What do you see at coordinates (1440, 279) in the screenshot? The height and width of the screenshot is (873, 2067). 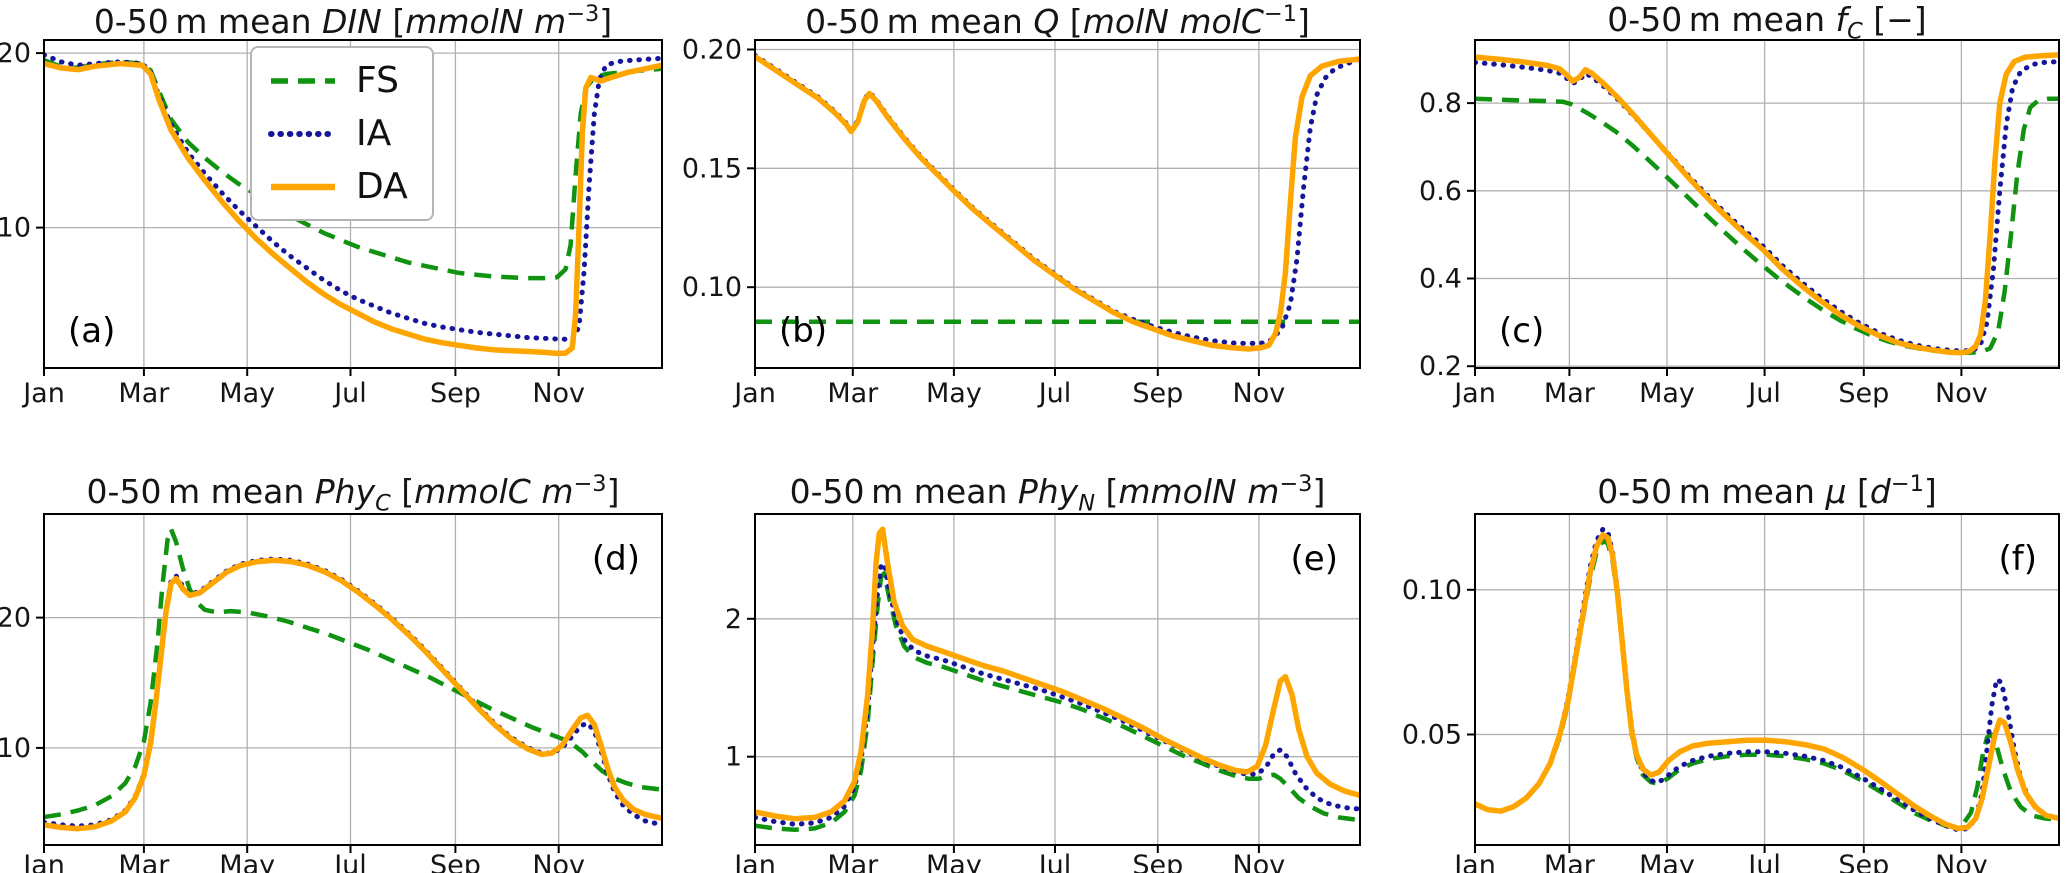 I see `y-tick-label: 0.4` at bounding box center [1440, 279].